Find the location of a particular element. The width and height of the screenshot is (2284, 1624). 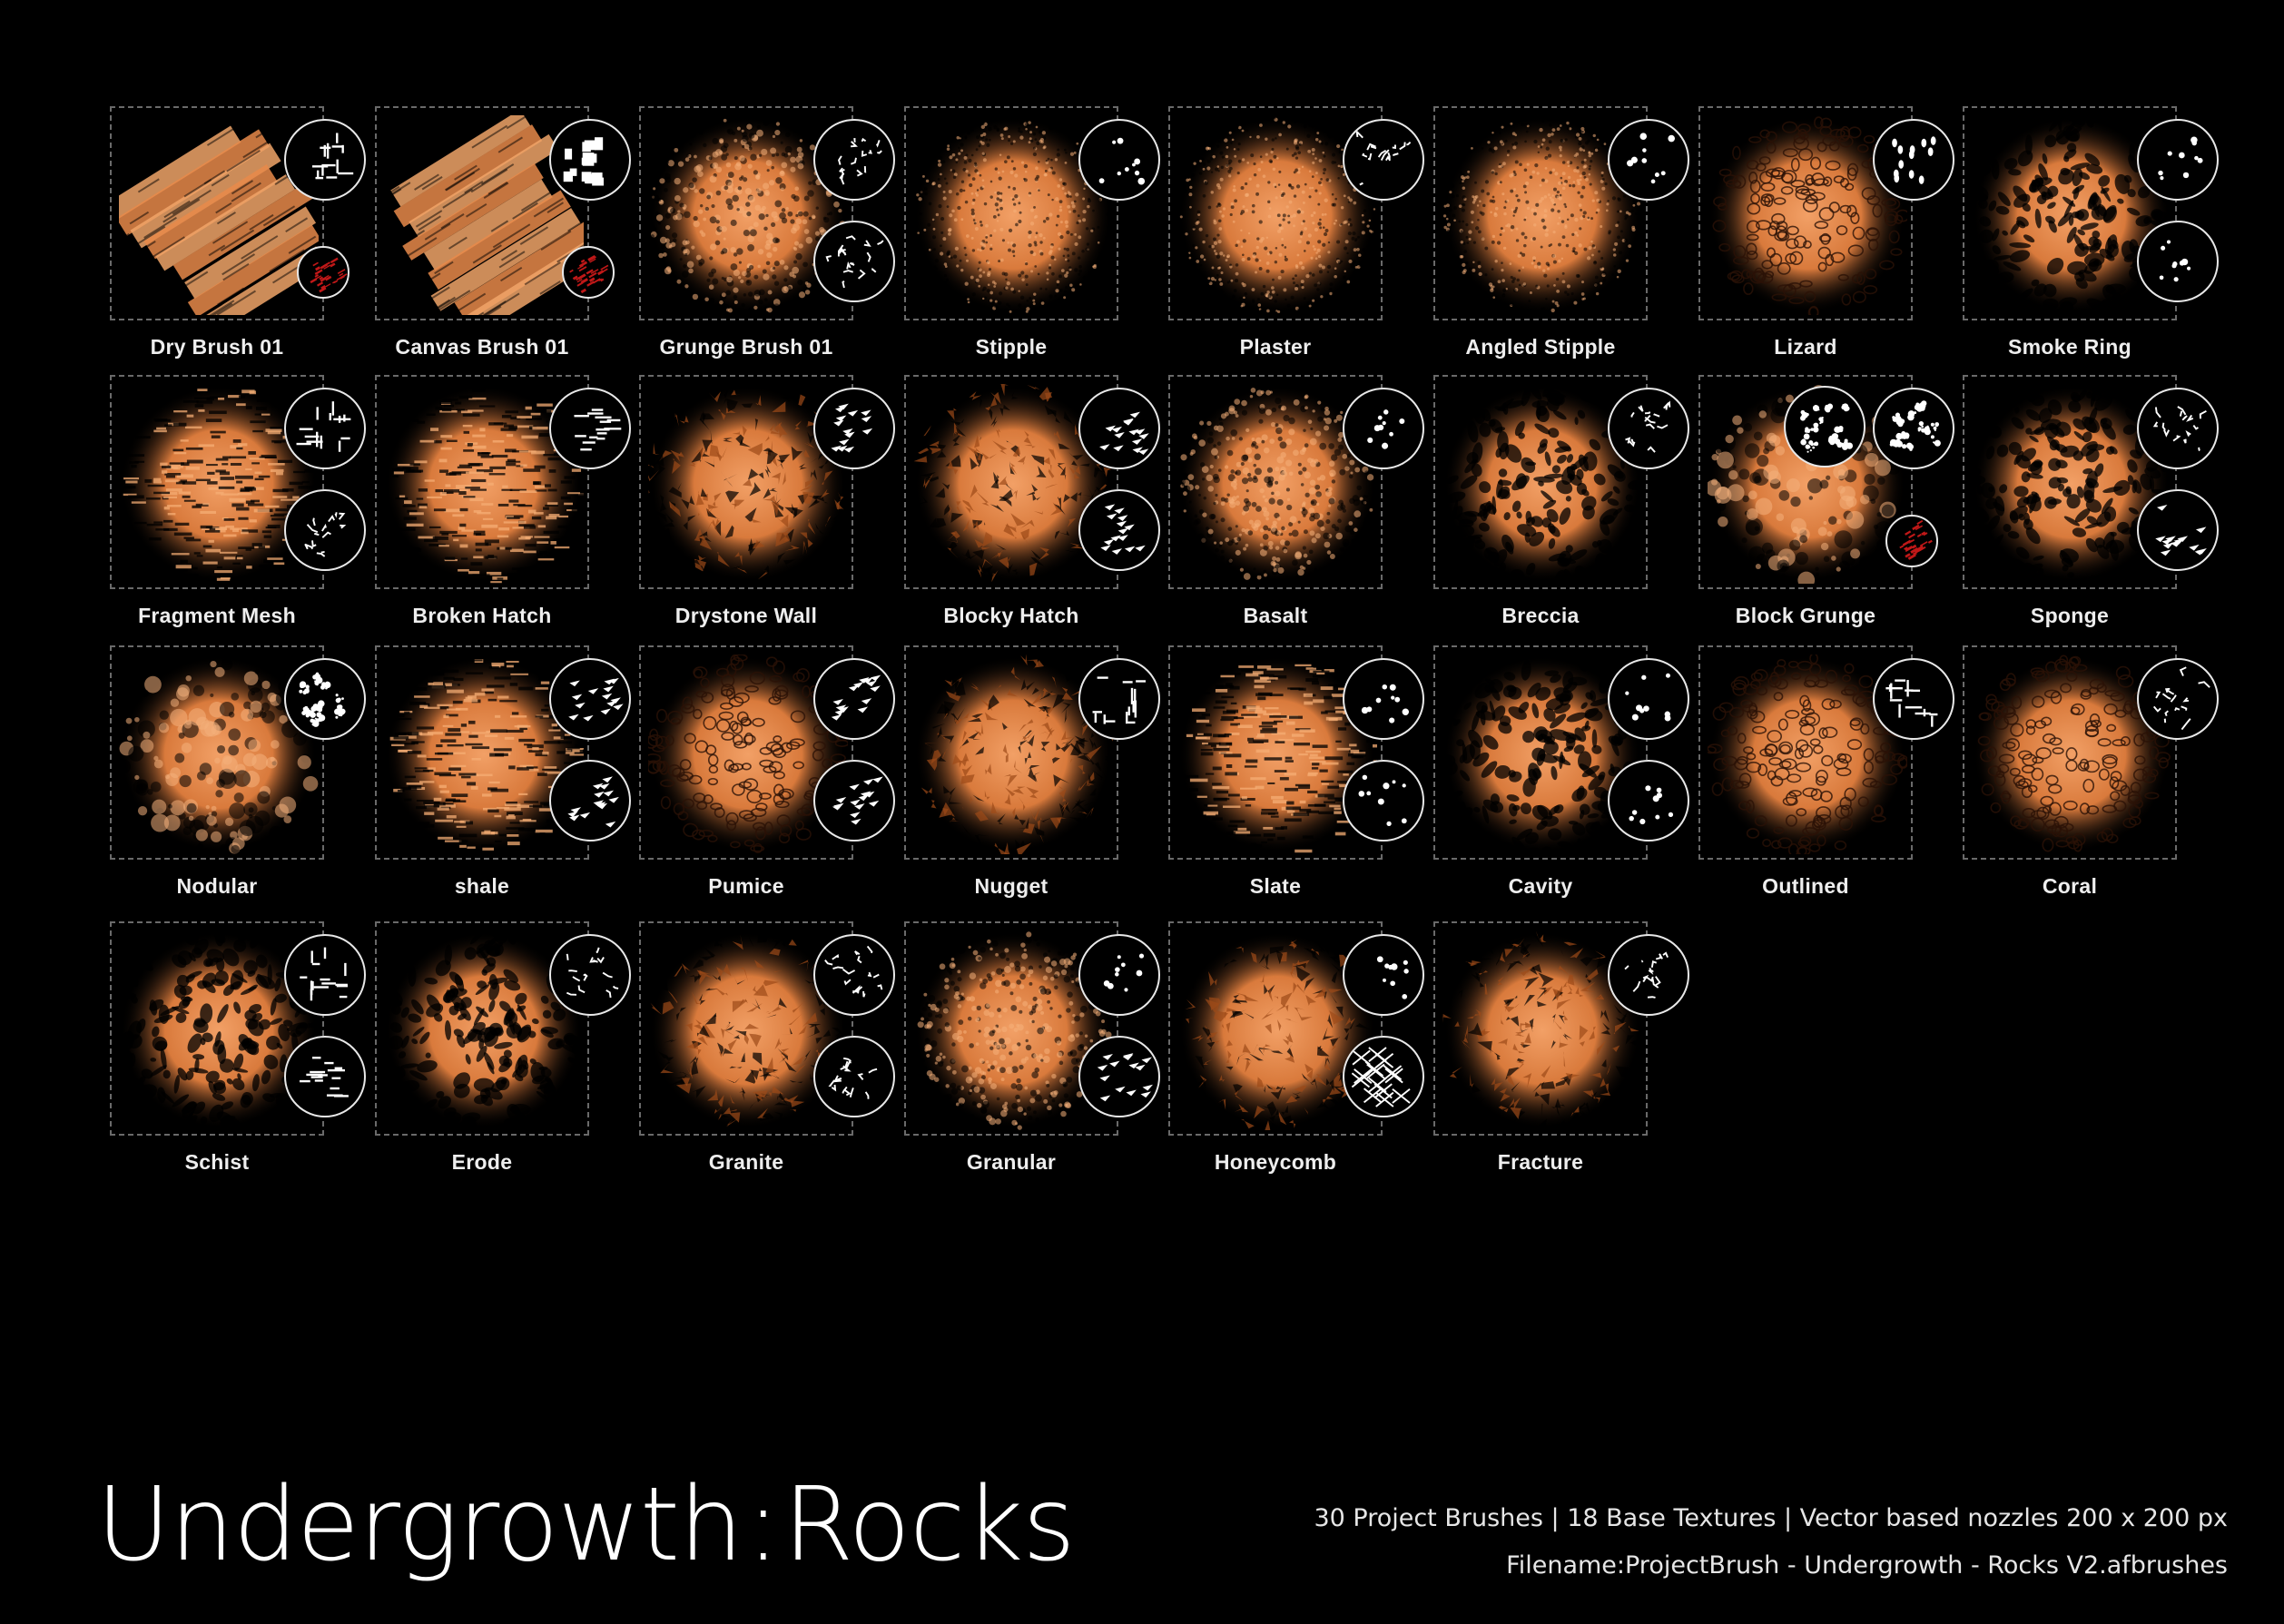

brush-name: Fragment Mesh is located at coordinates (217, 615).